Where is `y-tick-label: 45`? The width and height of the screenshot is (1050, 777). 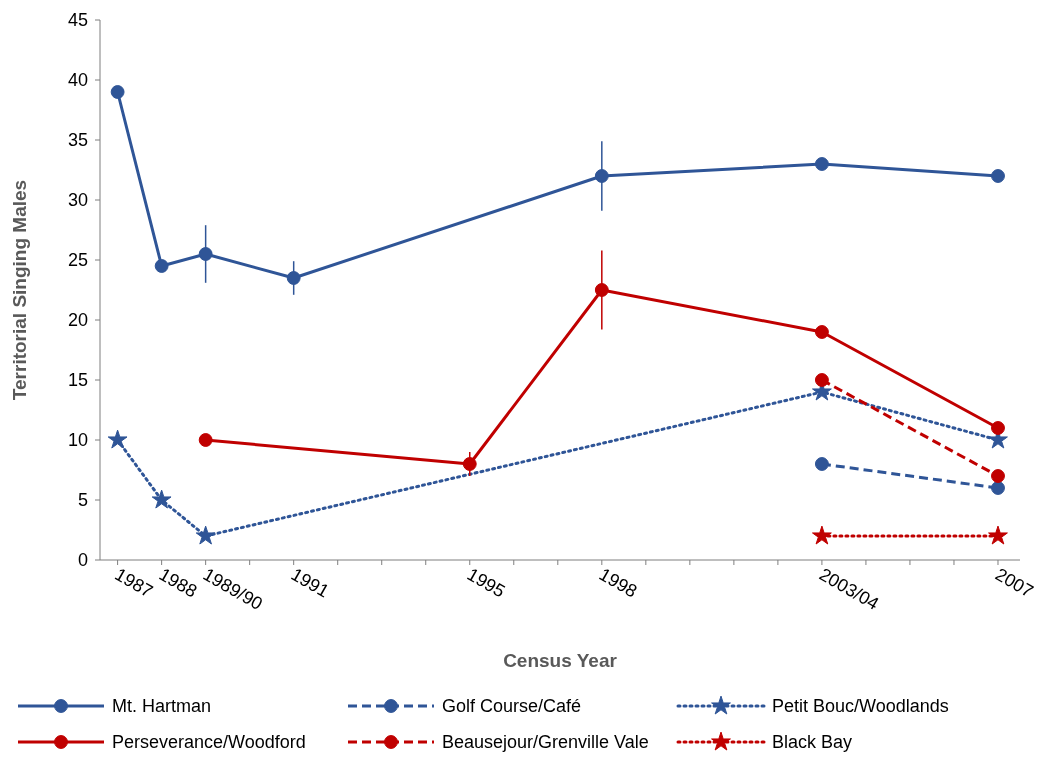
y-tick-label: 45 is located at coordinates (77, 20).